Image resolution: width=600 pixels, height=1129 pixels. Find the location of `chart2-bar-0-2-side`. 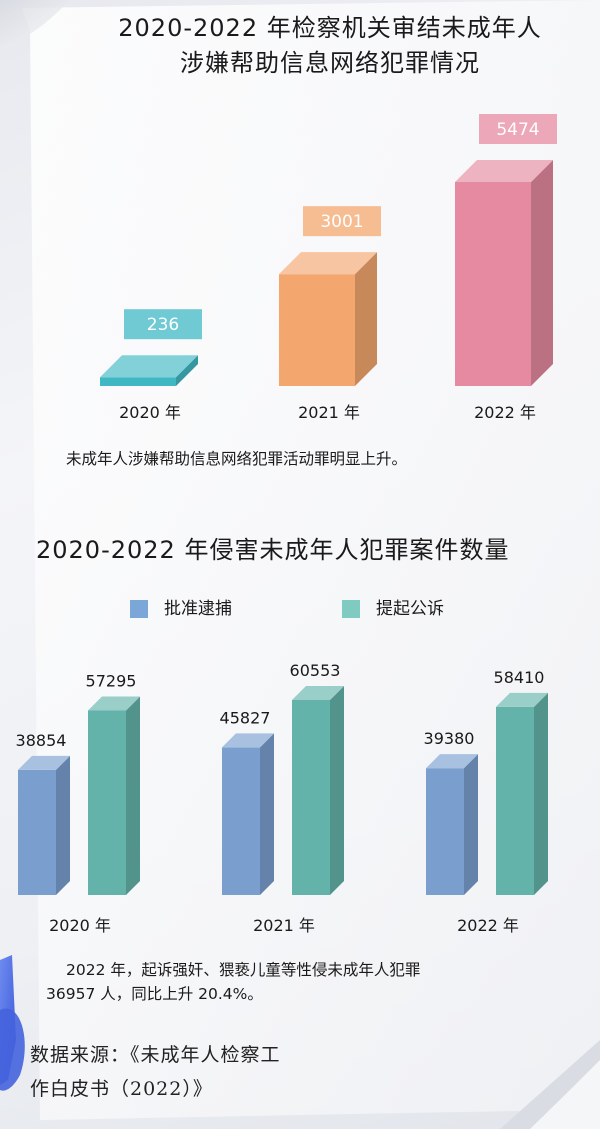

chart2-bar-0-2-side is located at coordinates (471, 824).